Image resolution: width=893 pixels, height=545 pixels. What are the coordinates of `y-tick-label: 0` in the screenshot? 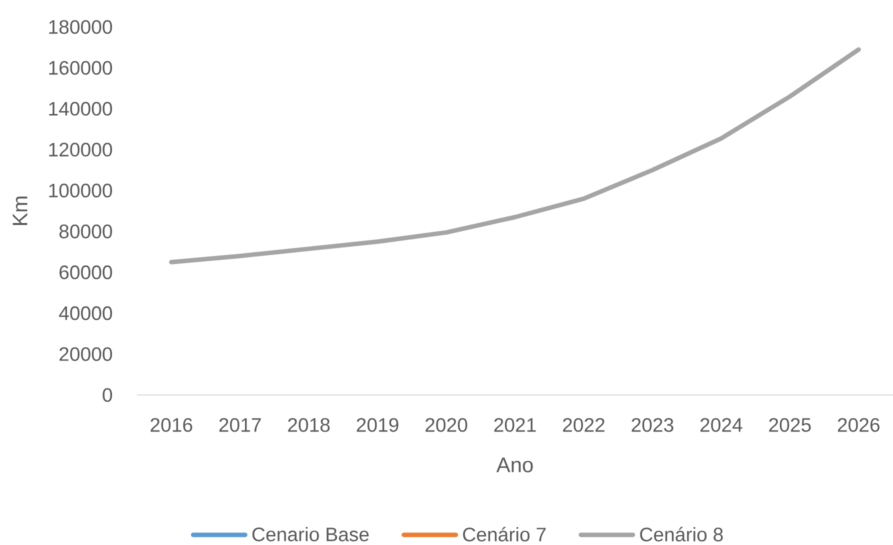 It's located at (107, 395).